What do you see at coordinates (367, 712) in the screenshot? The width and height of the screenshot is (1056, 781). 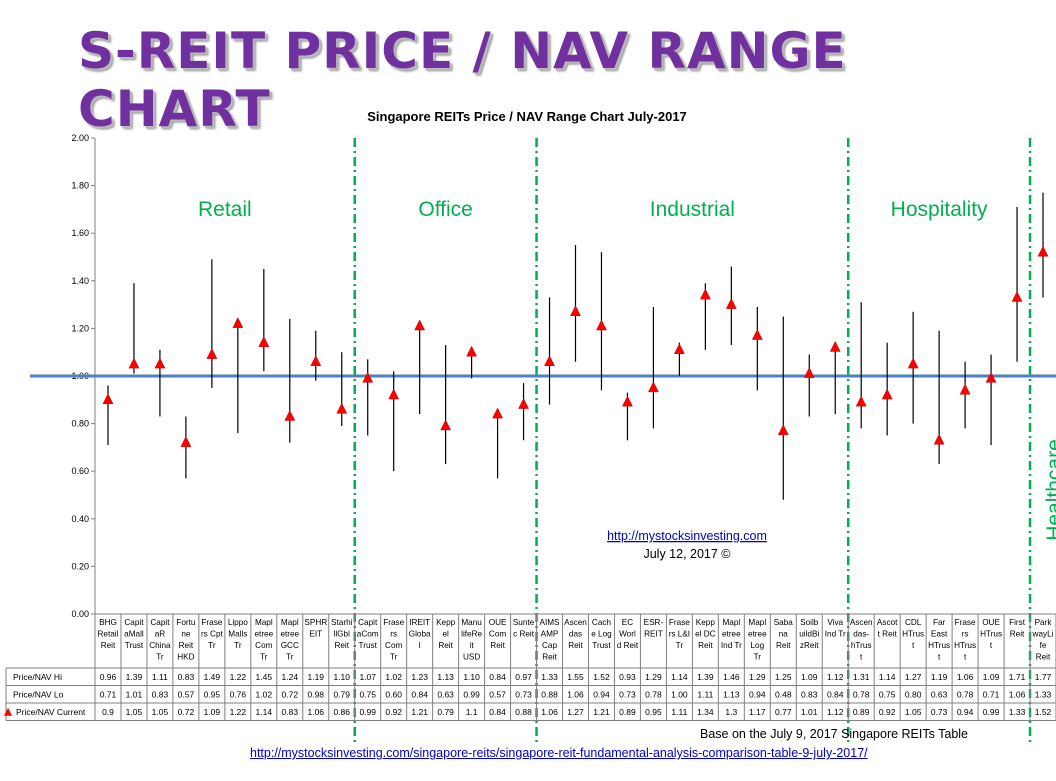 I see `table-cell: 0.99` at bounding box center [367, 712].